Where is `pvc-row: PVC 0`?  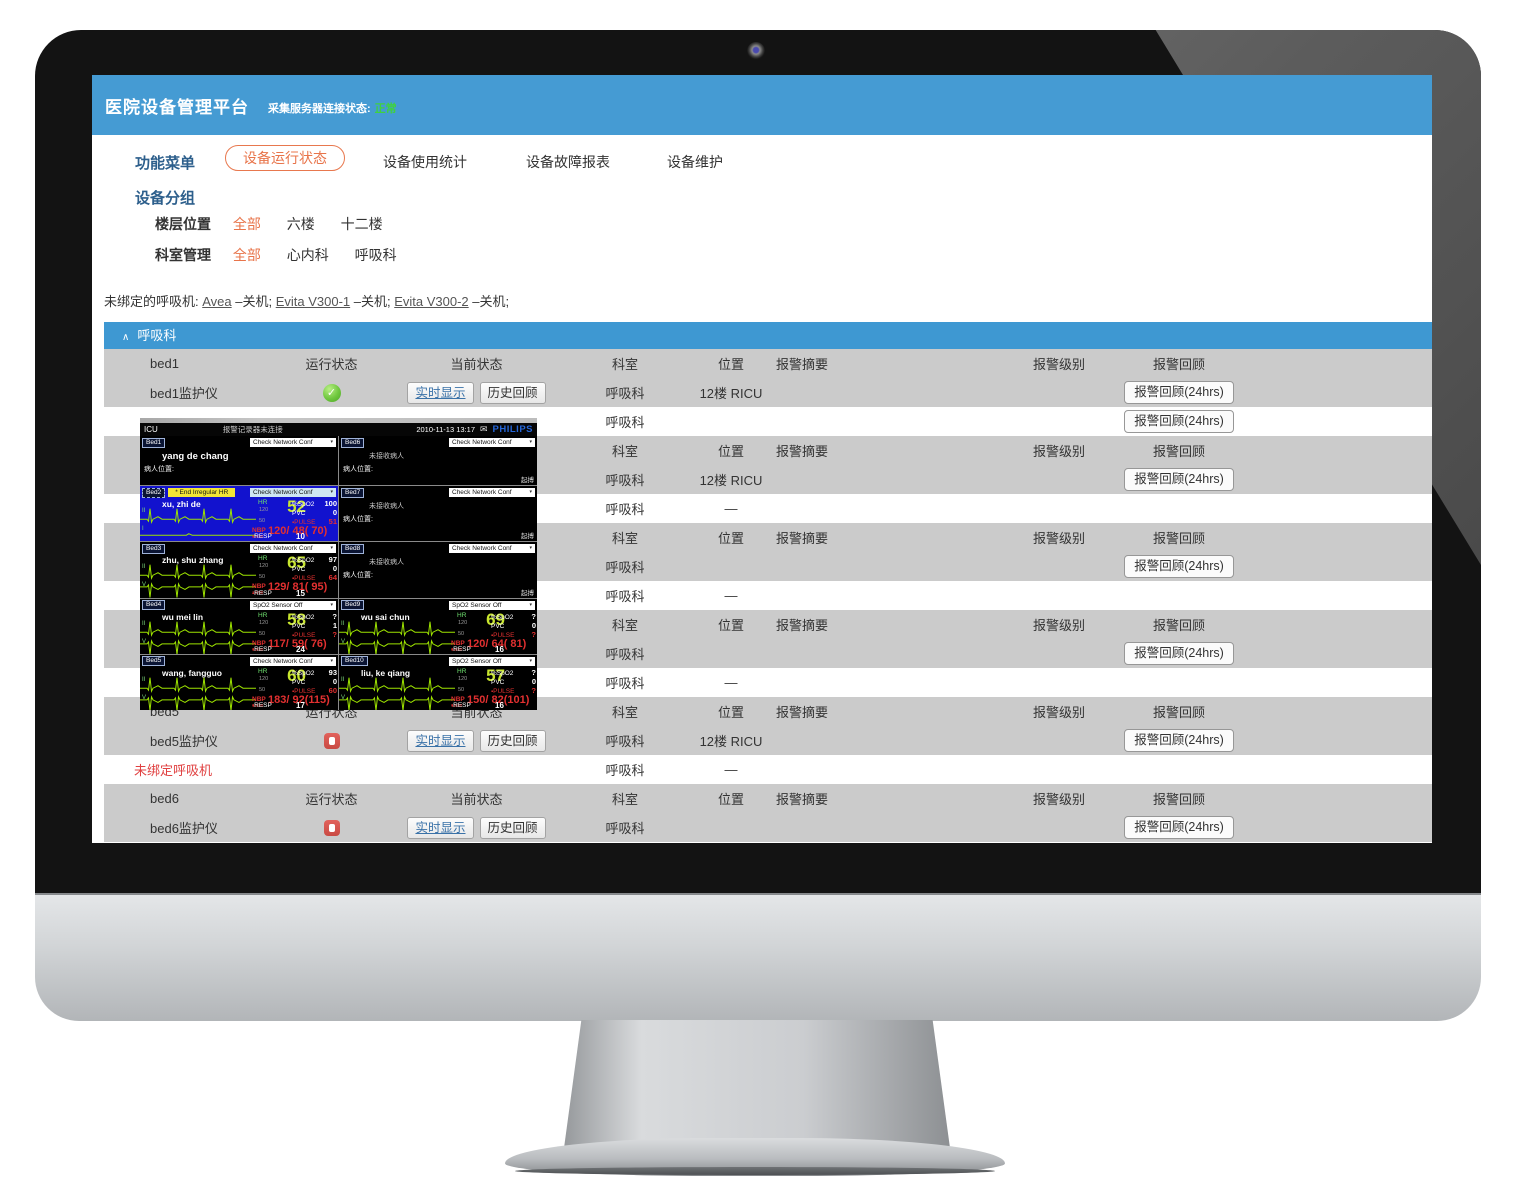
pvc-row: PVC 0 is located at coordinates (314, 512).